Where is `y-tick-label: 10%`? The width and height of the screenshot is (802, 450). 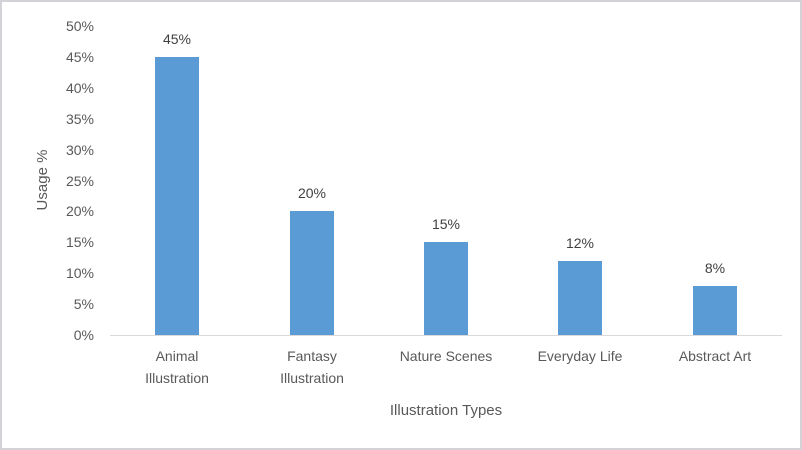
y-tick-label: 10% is located at coordinates (79, 273).